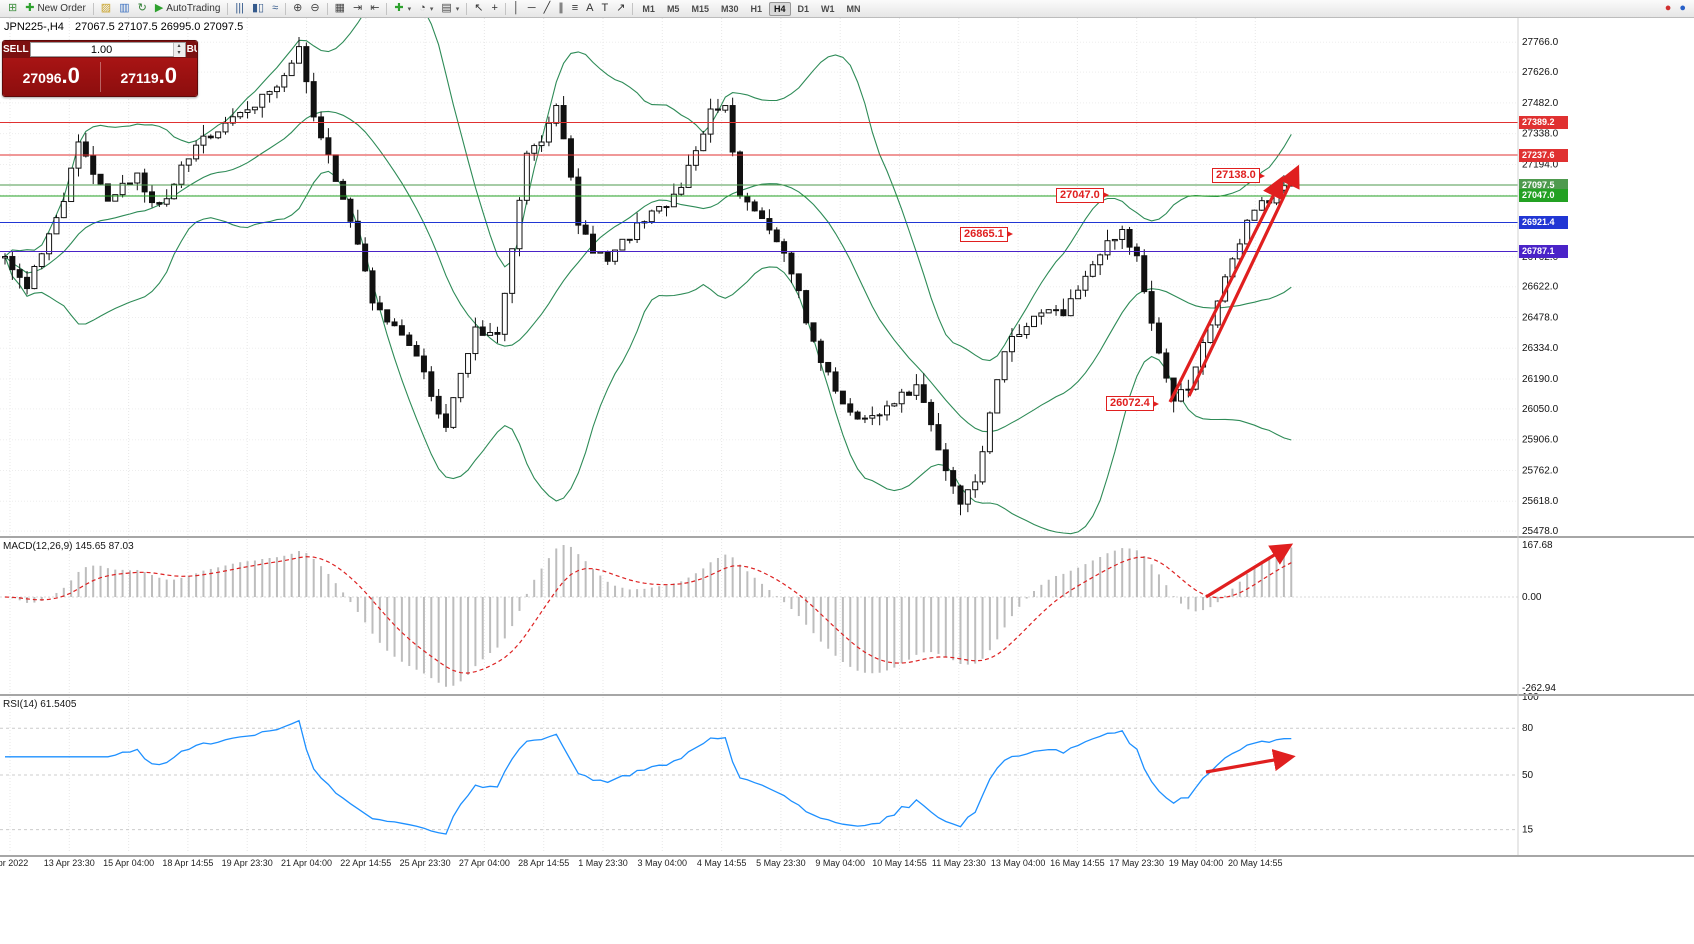 The height and width of the screenshot is (944, 1694). I want to click on macd-axis-tick: -262.94, so click(1539, 688).